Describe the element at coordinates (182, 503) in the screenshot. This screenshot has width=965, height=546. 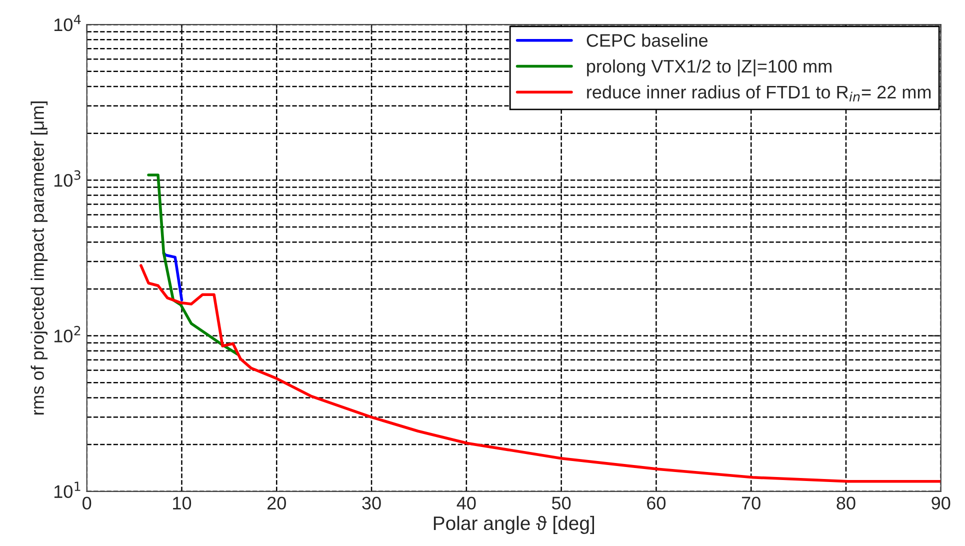
I see `x-tick-label: 10` at that location.